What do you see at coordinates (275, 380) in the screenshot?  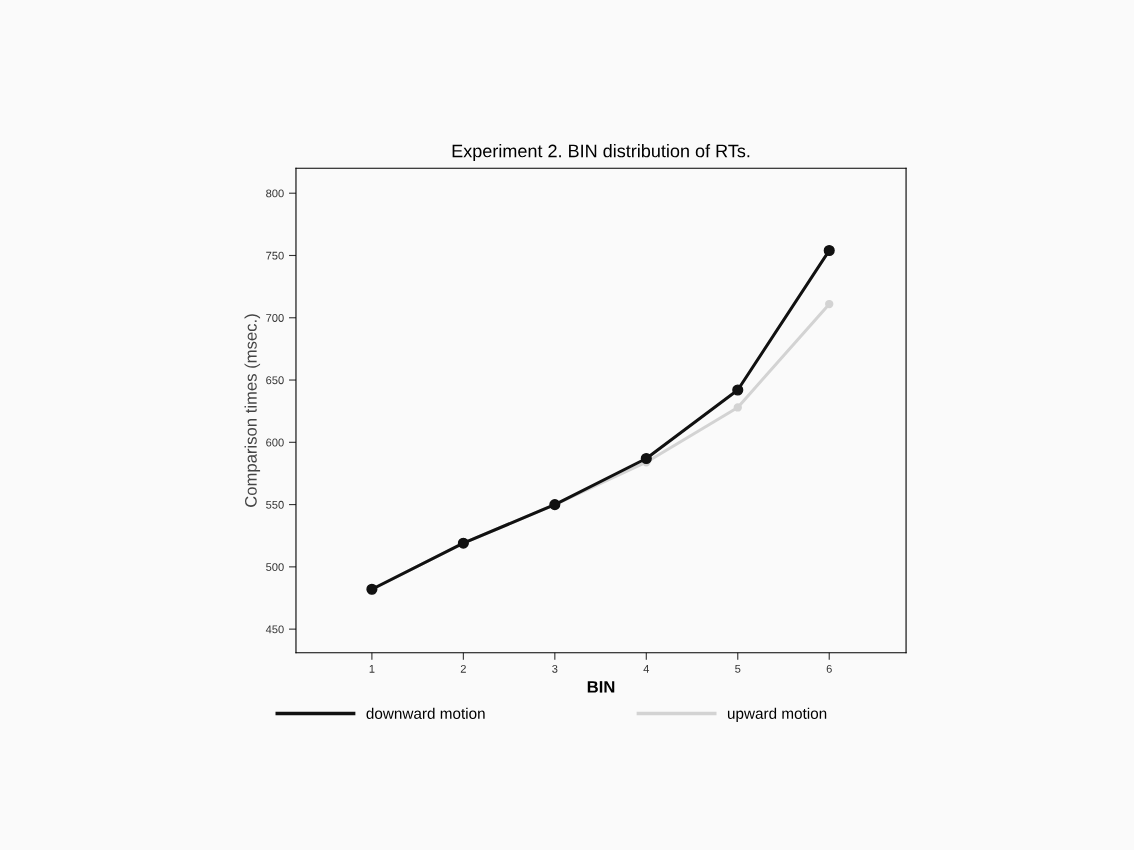 I see `y-tick-label: 650` at bounding box center [275, 380].